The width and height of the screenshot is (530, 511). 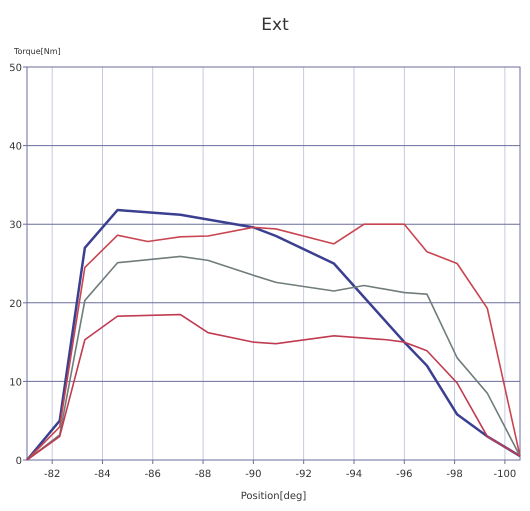 What do you see at coordinates (404, 474) in the screenshot?
I see `x-tick-label: -96` at bounding box center [404, 474].